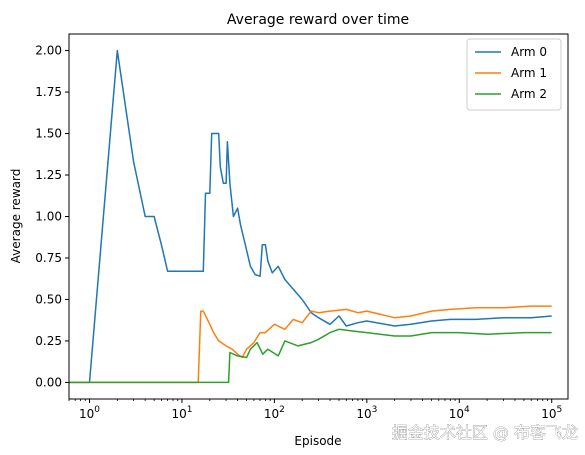  I want to click on y-tick-label-0: 0.00, so click(48, 382).